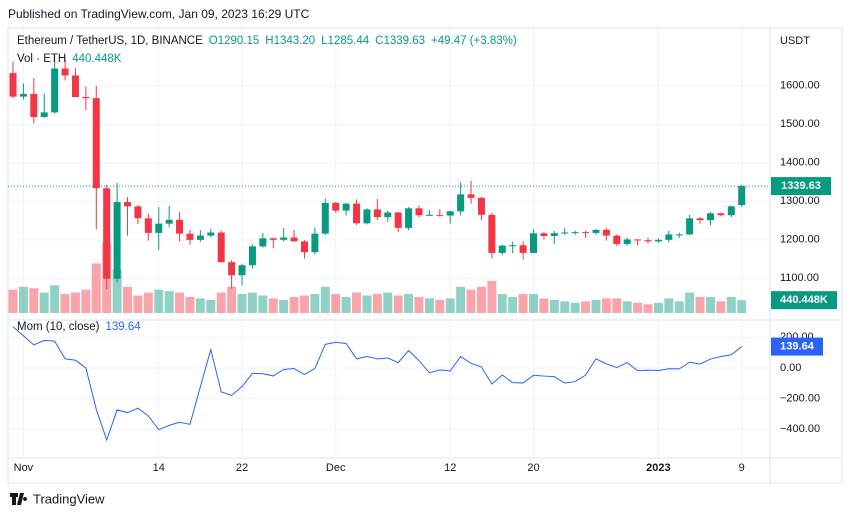 This screenshot has height=518, width=851. What do you see at coordinates (336, 468) in the screenshot?
I see `x-tick-label: Dec` at bounding box center [336, 468].